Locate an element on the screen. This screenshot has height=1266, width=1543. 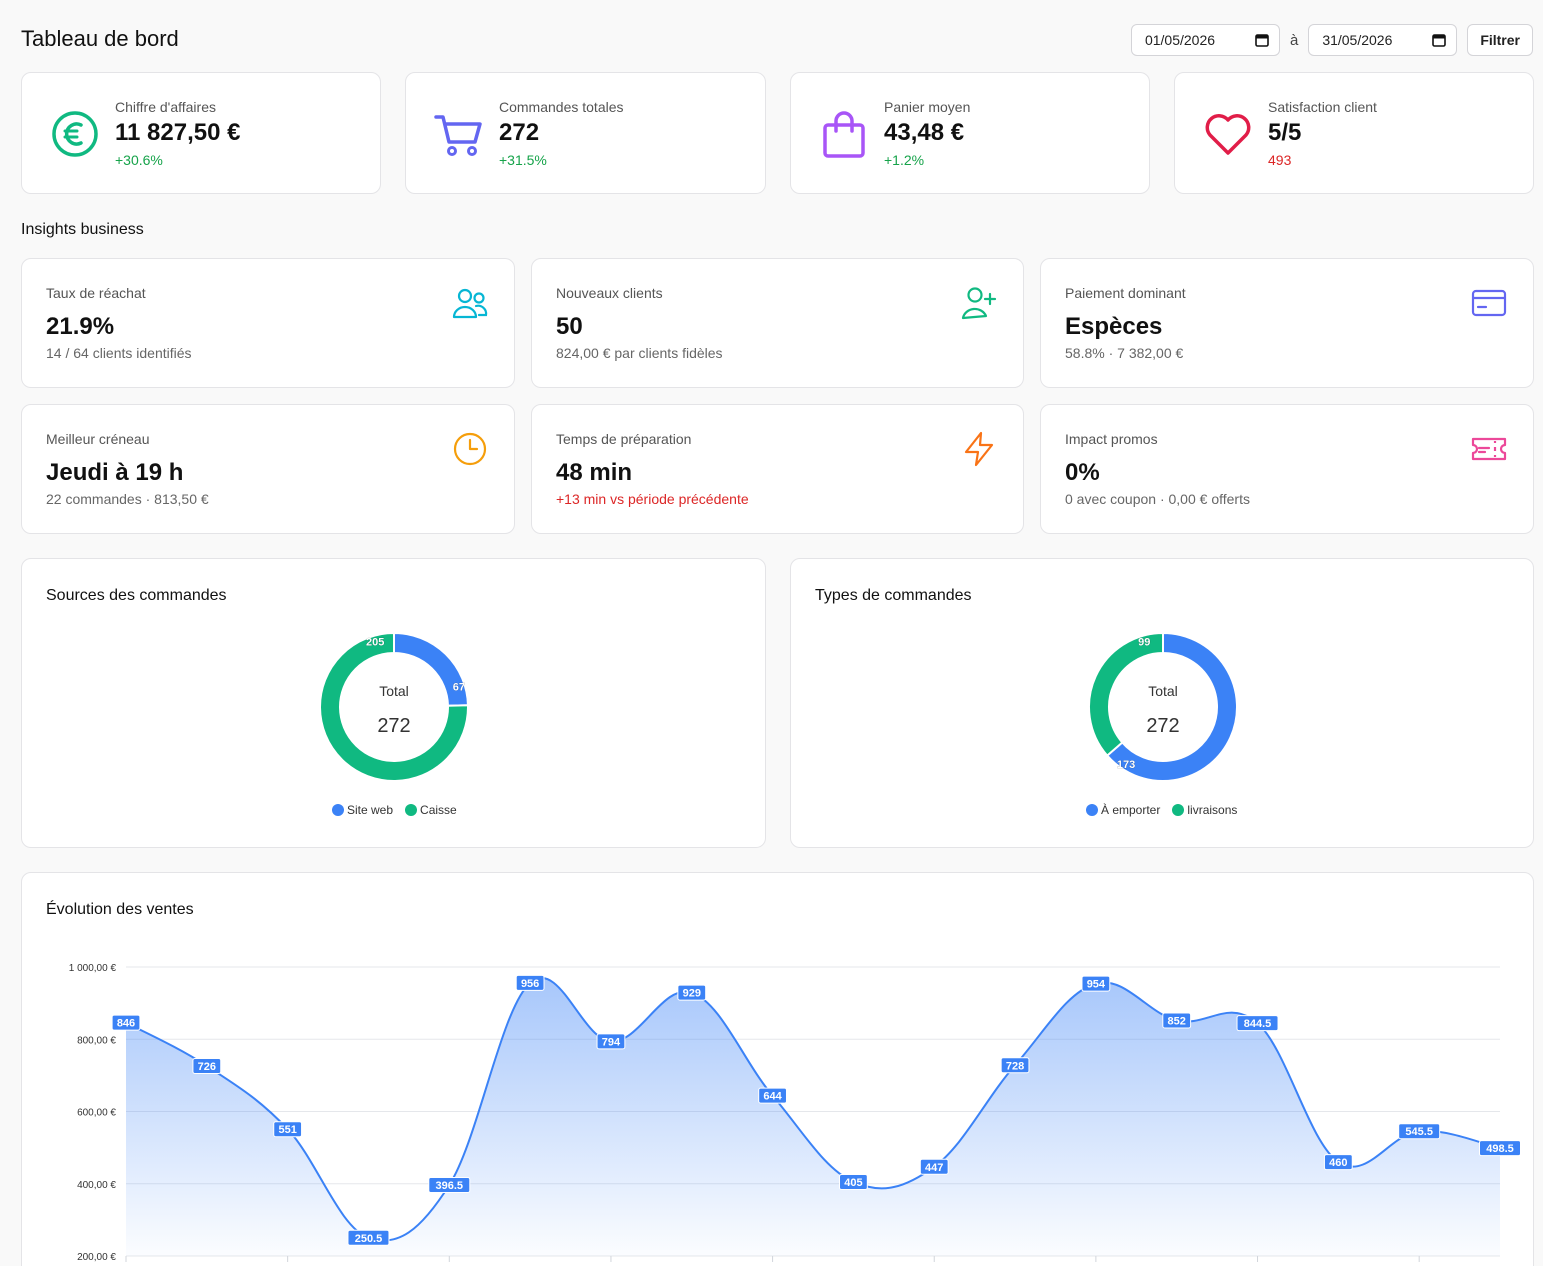
insight-value: 50 is located at coordinates (569, 326).